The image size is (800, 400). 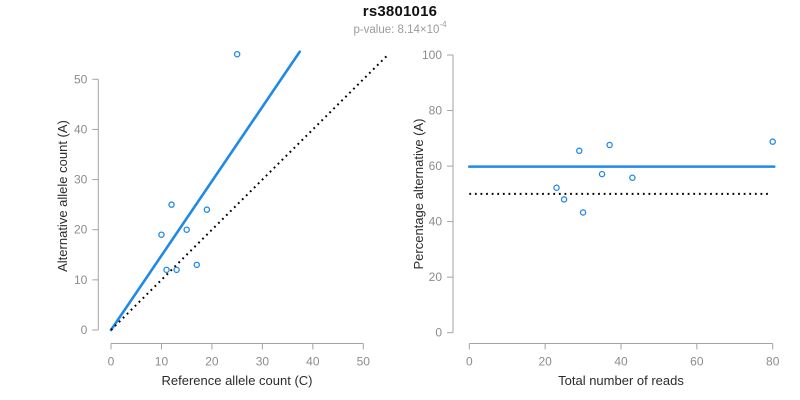 I want to click on pvalue-text: p-value: 8.14×10, so click(x=396, y=29).